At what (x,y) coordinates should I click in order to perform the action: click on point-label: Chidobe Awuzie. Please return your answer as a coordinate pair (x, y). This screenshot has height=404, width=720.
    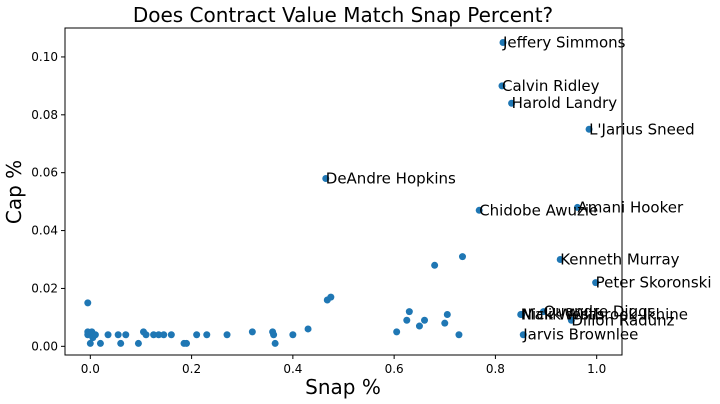
    Looking at the image, I should click on (538, 210).